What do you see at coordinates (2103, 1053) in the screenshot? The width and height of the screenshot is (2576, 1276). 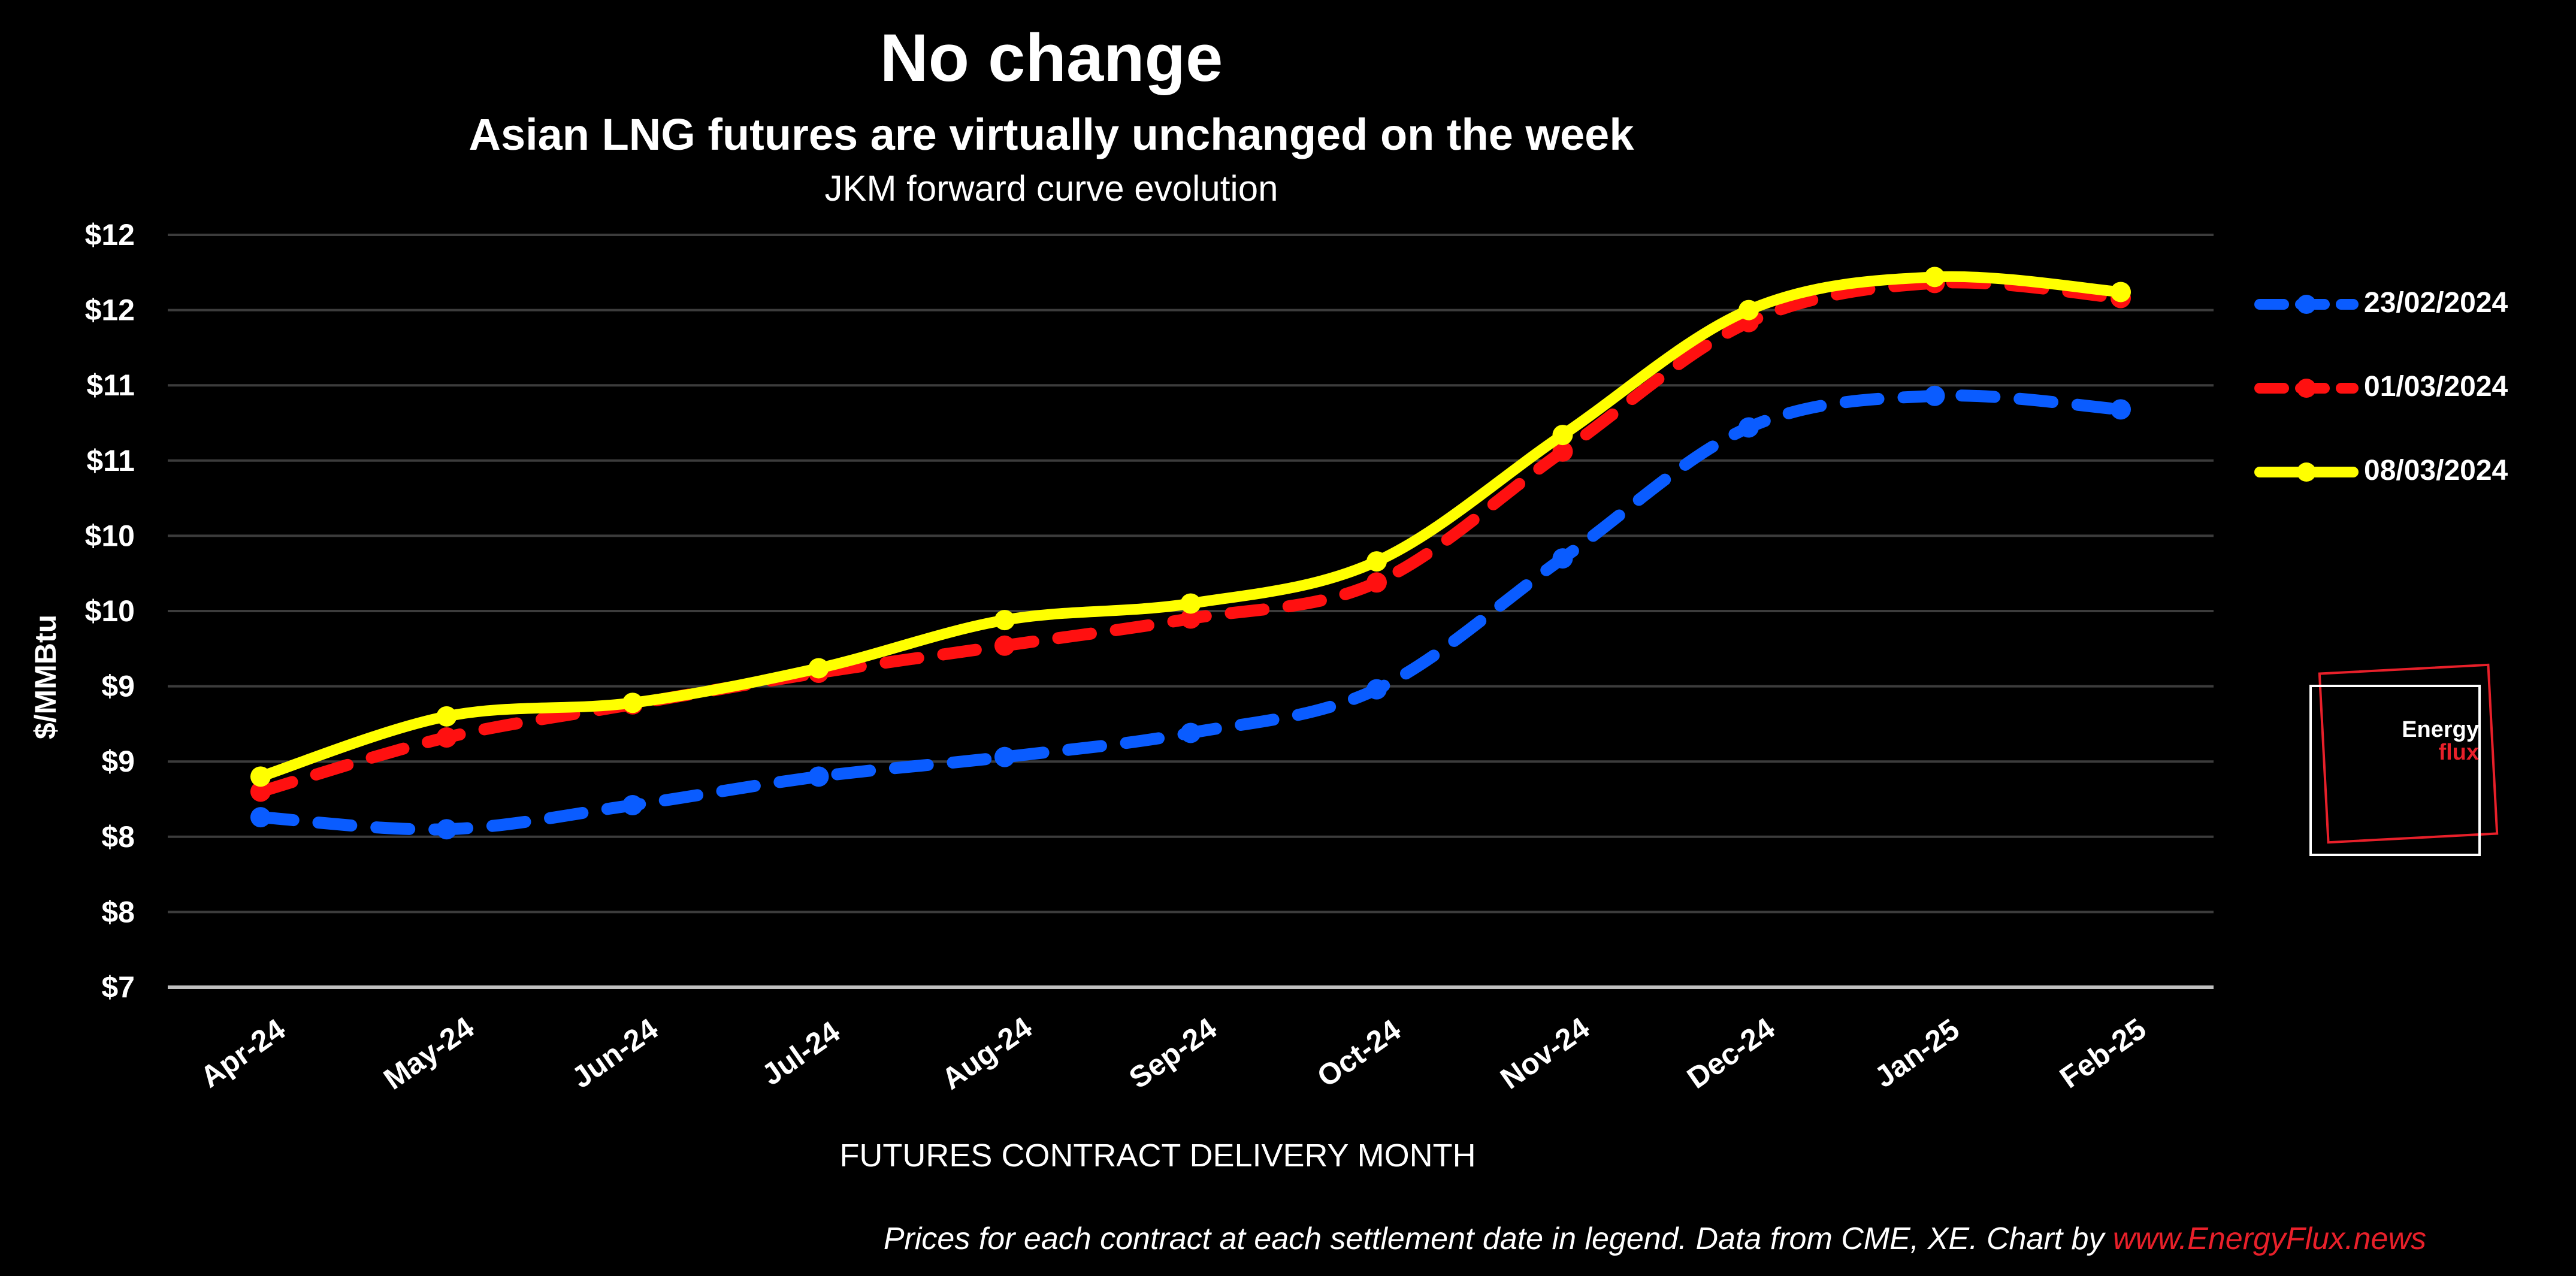 I see `x-tick-label: Feb-25` at bounding box center [2103, 1053].